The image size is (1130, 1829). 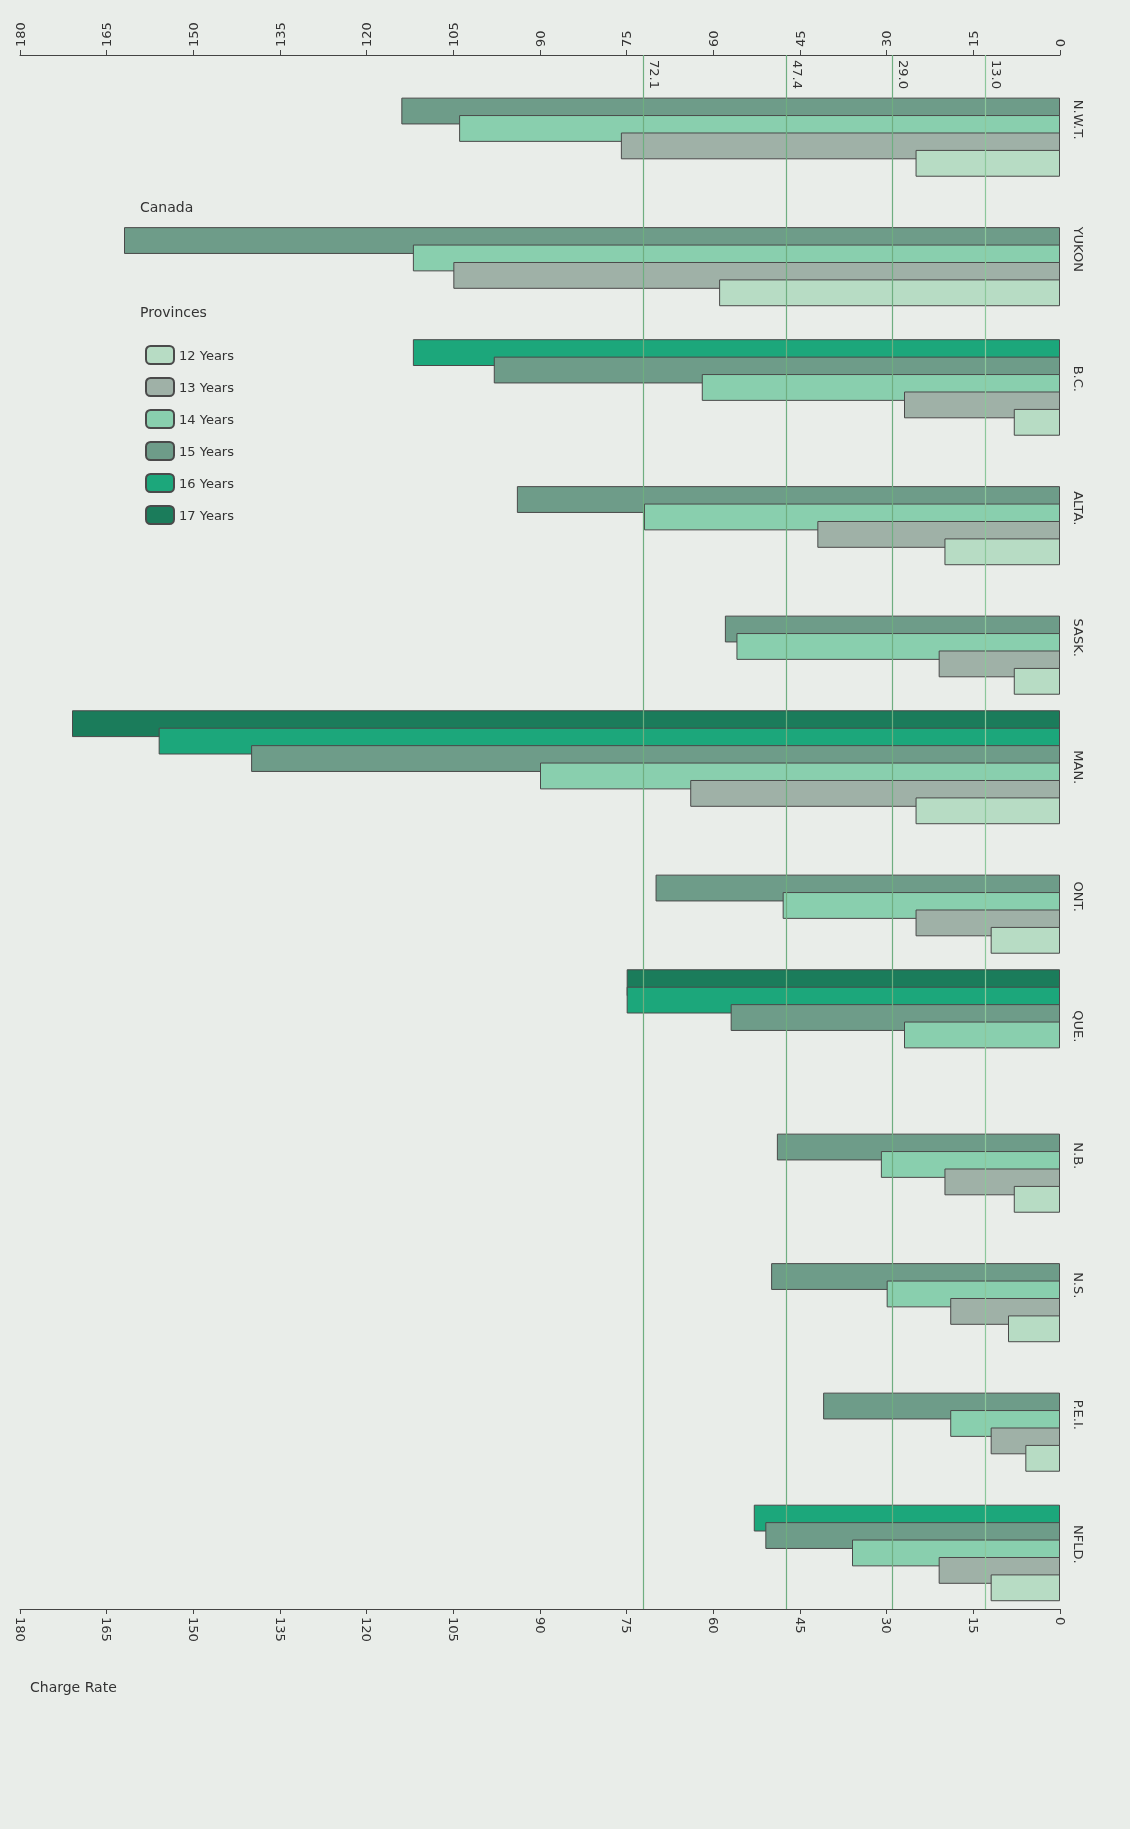 What do you see at coordinates (1078, 1414) in the screenshot?
I see `y-tick-label: P.E.I.` at bounding box center [1078, 1414].